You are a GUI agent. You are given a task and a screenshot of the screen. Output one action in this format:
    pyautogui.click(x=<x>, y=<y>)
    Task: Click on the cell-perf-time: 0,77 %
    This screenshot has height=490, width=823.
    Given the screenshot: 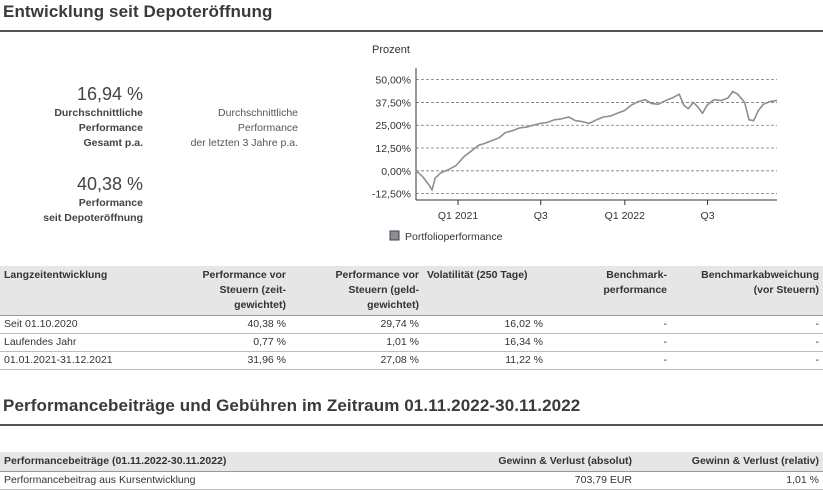 What is the action you would take?
    pyautogui.click(x=234, y=342)
    